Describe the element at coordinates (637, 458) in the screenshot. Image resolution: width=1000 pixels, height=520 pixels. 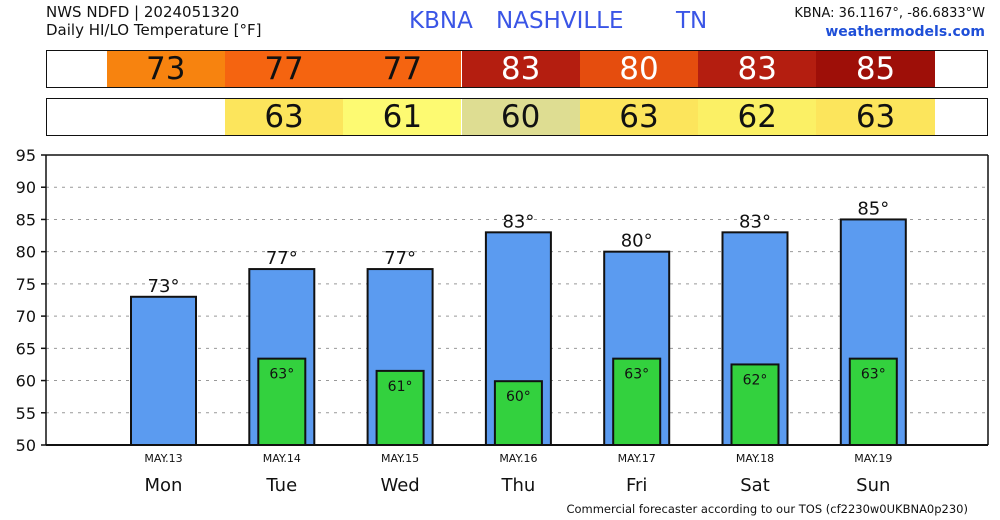
I see `x-date-label: MAY.17` at that location.